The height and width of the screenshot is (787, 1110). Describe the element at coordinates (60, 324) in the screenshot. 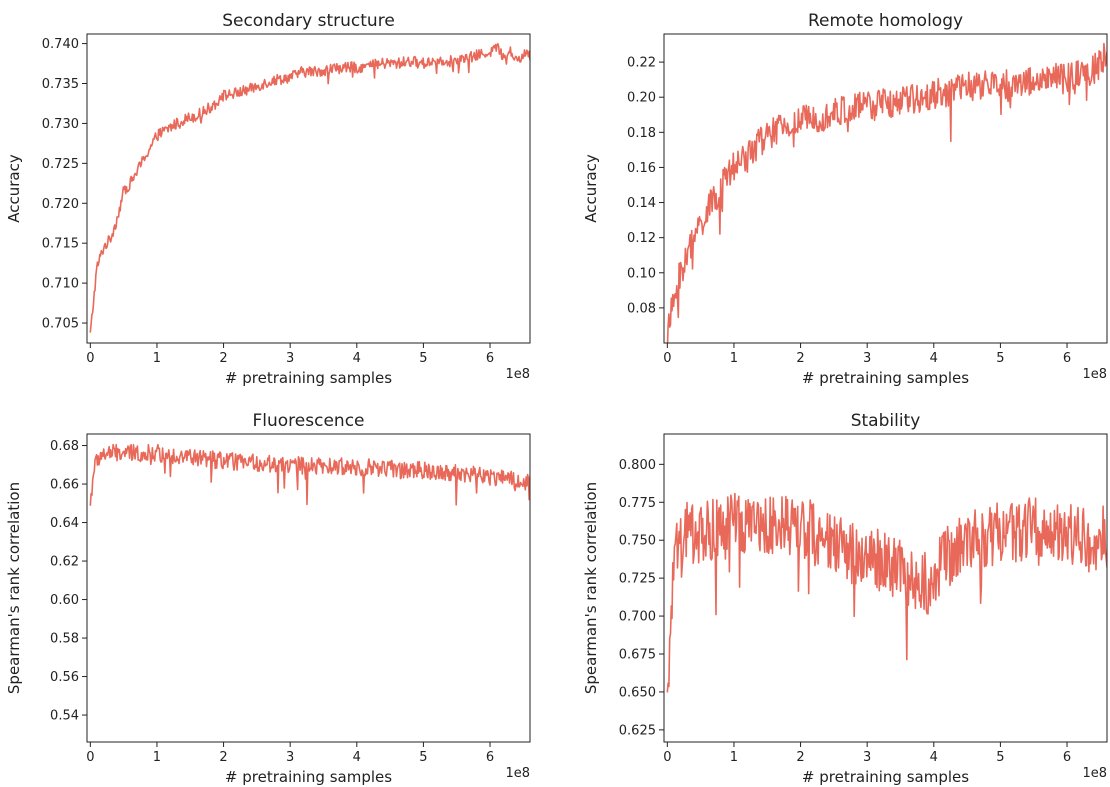

I see `y-tick-label: 0.705` at that location.